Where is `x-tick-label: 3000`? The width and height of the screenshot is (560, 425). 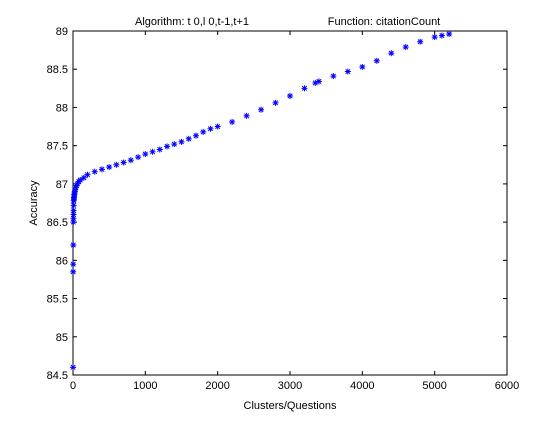
x-tick-label: 3000 is located at coordinates (290, 386).